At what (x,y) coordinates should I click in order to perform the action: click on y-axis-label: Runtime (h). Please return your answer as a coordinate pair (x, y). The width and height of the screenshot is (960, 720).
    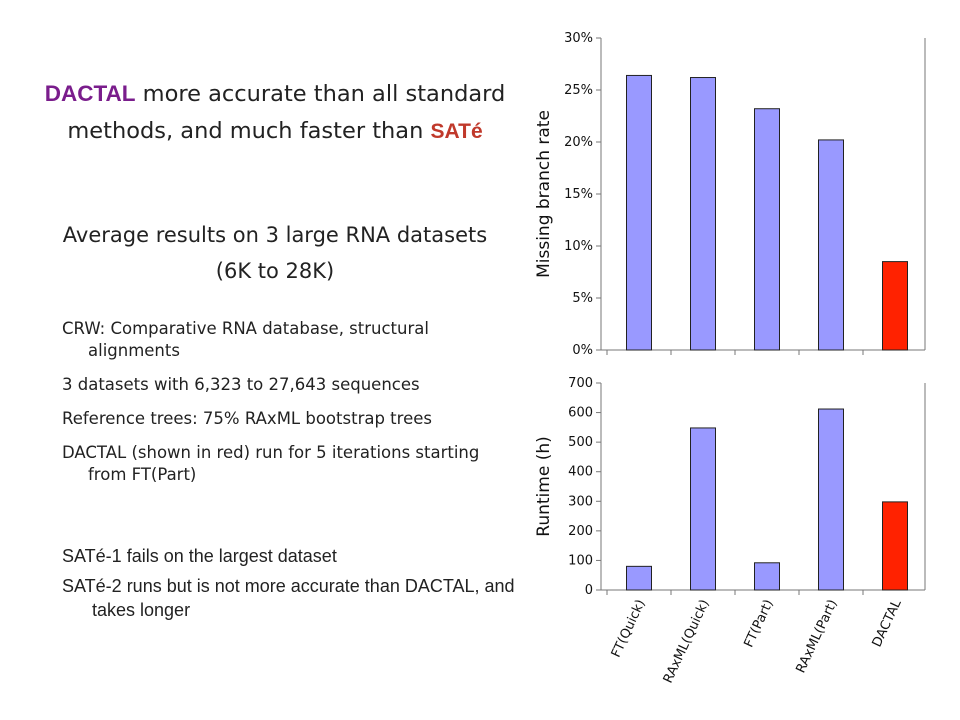
    Looking at the image, I should click on (544, 486).